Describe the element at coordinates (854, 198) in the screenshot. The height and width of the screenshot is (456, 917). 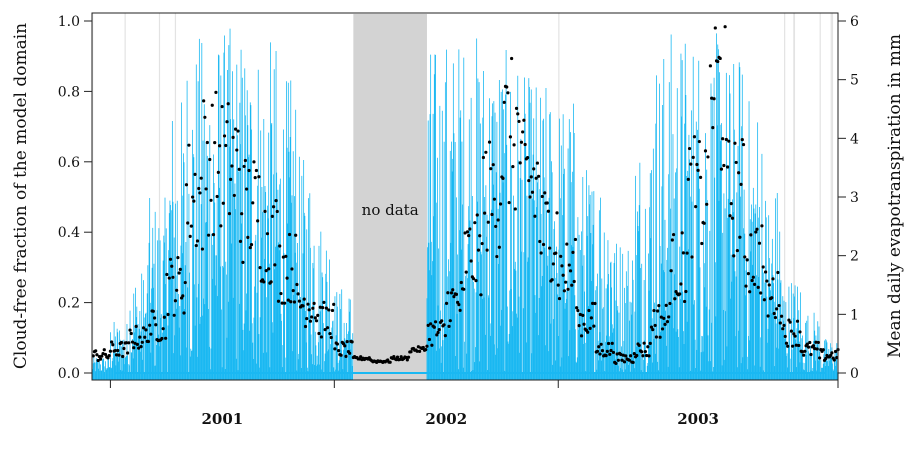
I see `right-tick-label: 3` at that location.